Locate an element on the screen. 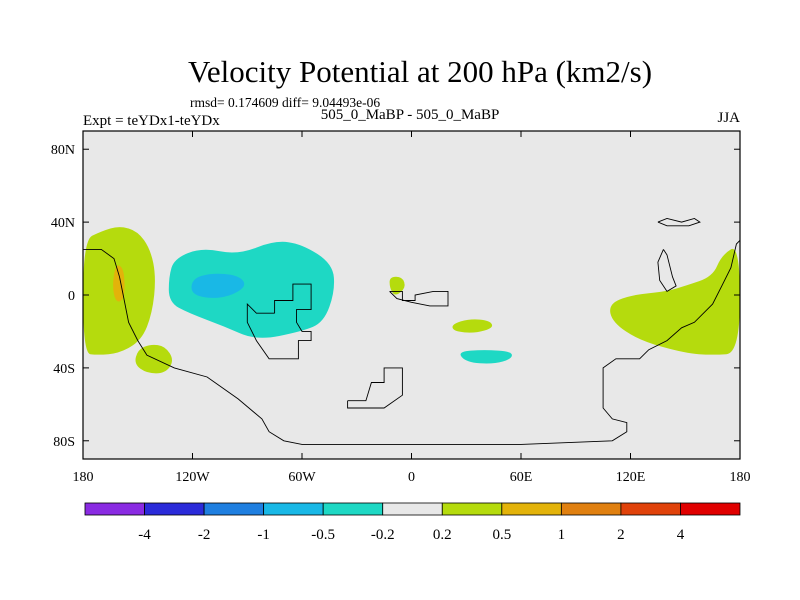 This screenshot has height=600, width=800. positive-anomaly-west-pacific is located at coordinates (675, 301).